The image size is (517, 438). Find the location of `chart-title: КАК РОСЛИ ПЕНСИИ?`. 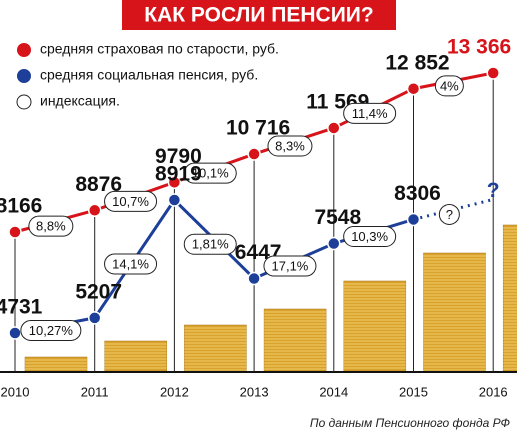

chart-title: КАК РОСЛИ ПЕНСИИ? is located at coordinates (258, 15).